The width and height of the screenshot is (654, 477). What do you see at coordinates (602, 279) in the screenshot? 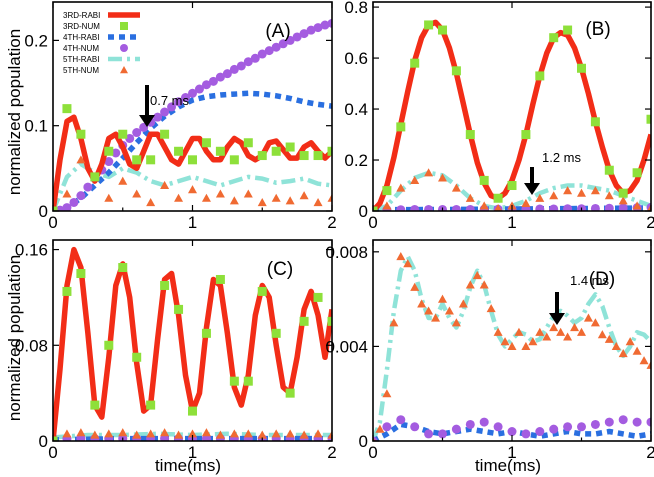
I see `panel-label: (D)` at bounding box center [602, 279].